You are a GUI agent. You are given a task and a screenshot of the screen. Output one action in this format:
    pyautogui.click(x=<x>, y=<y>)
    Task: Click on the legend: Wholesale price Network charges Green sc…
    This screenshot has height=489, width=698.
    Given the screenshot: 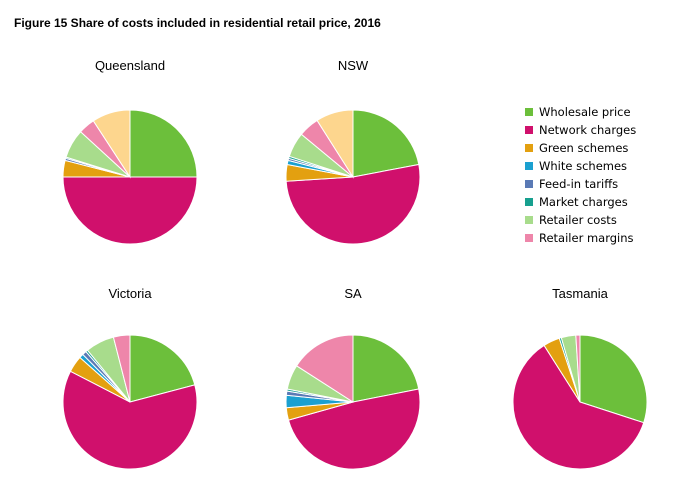 What is the action you would take?
    pyautogui.click(x=580, y=175)
    